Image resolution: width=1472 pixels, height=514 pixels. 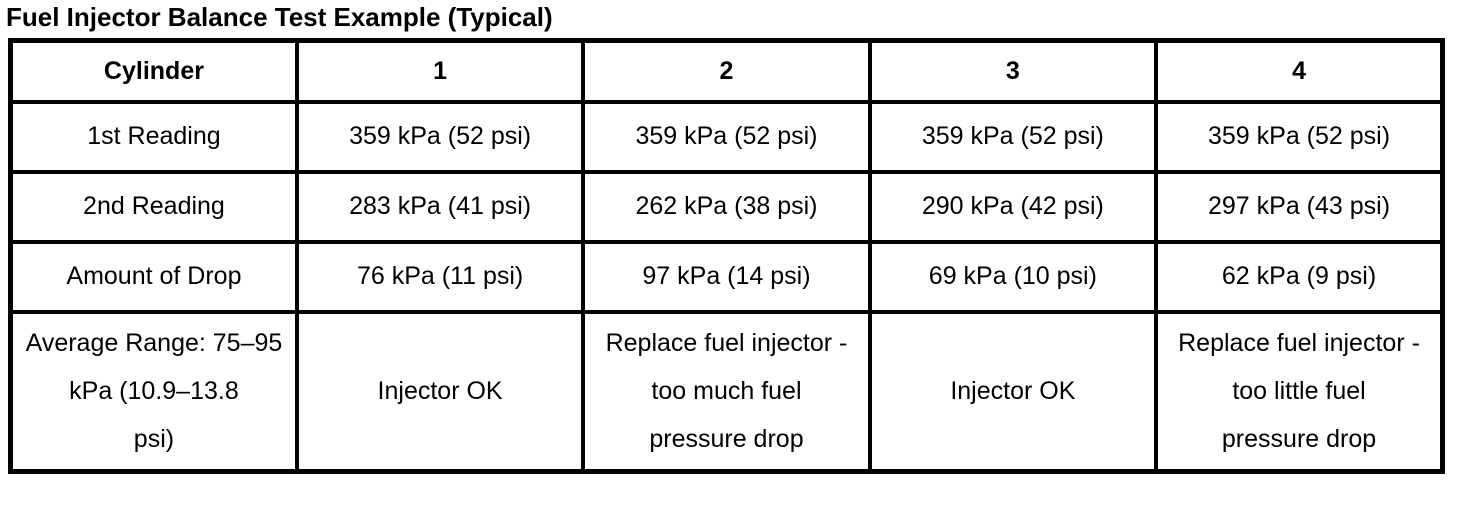 I want to click on cell-second-reading-cyl3: 290 kPa (42 psi), so click(x=1013, y=206).